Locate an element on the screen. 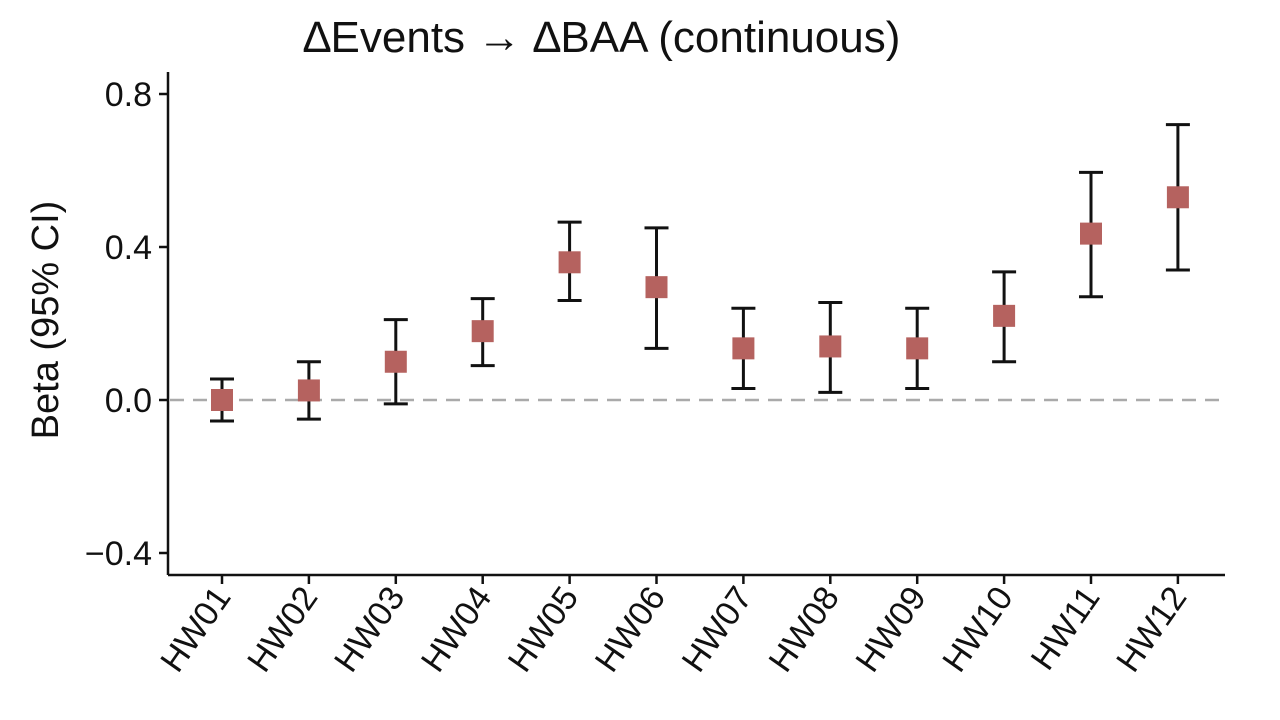 The height and width of the screenshot is (720, 1280). x-tick-label: HW05 is located at coordinates (543, 629).